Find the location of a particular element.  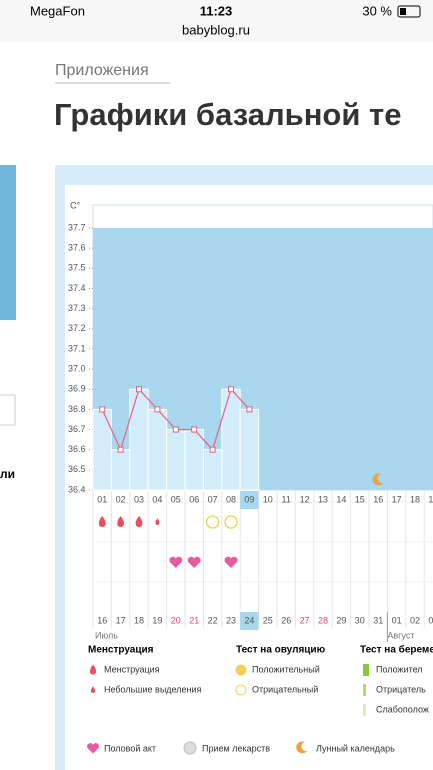

day-label: 10 is located at coordinates (268, 499).